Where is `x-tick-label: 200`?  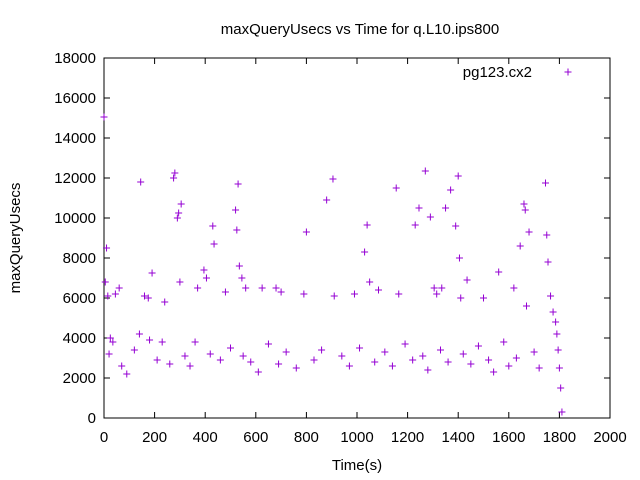
x-tick-label: 200 is located at coordinates (154, 437).